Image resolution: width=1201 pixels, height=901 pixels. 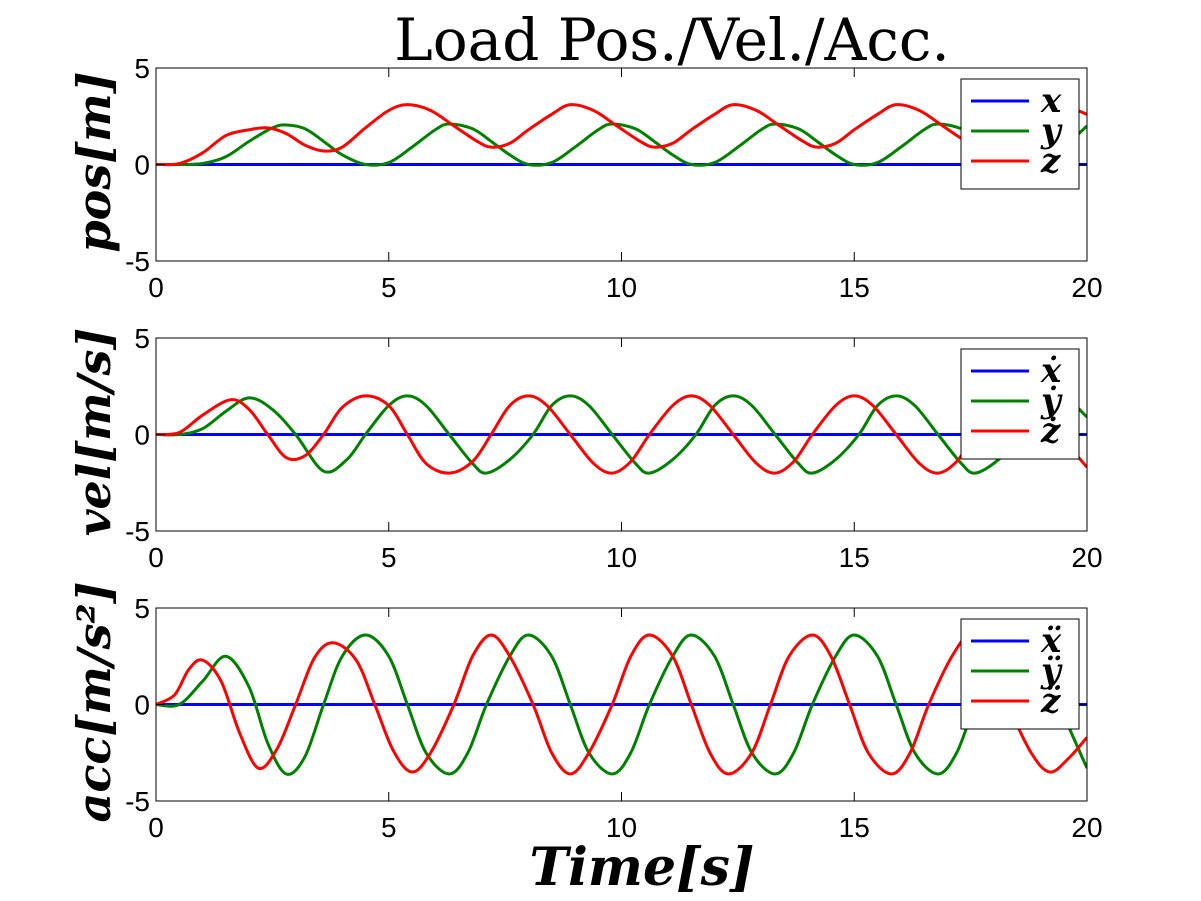 What do you see at coordinates (137, 801) in the screenshot?
I see `acceleration-ytick-label: -5` at bounding box center [137, 801].